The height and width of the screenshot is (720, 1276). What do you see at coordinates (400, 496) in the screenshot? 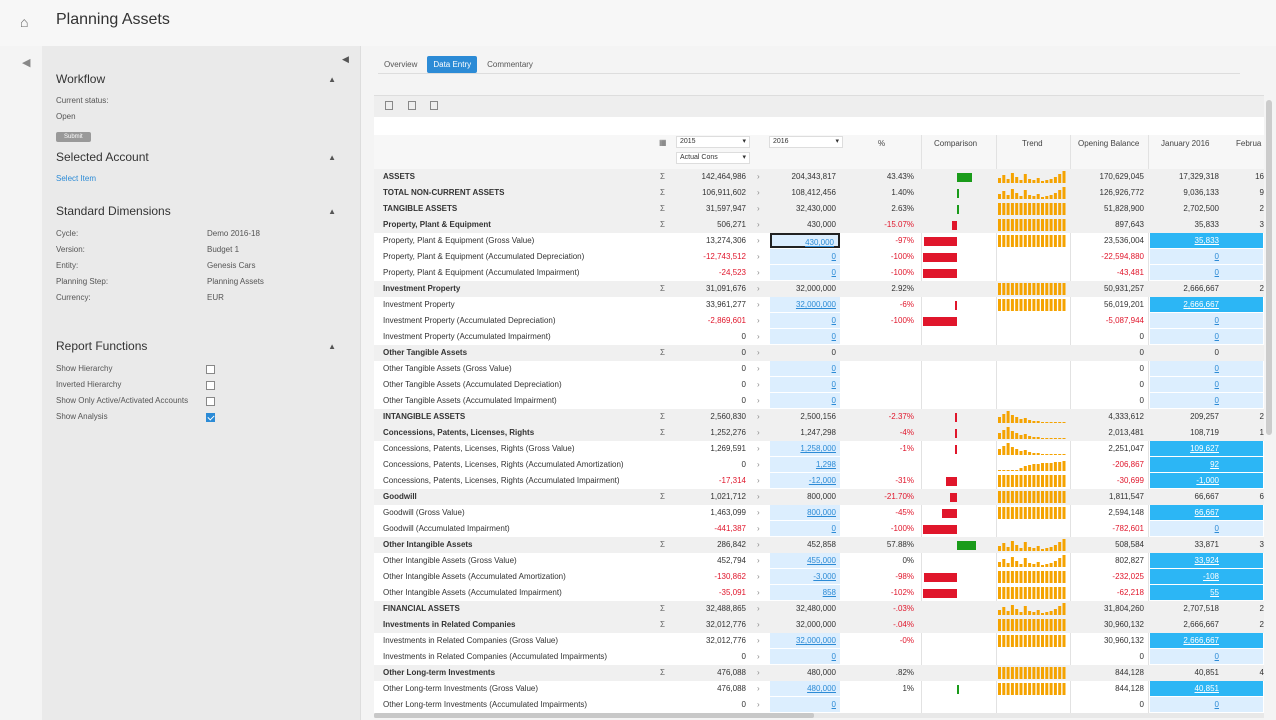
I see `account-name: Goodwill` at bounding box center [400, 496].